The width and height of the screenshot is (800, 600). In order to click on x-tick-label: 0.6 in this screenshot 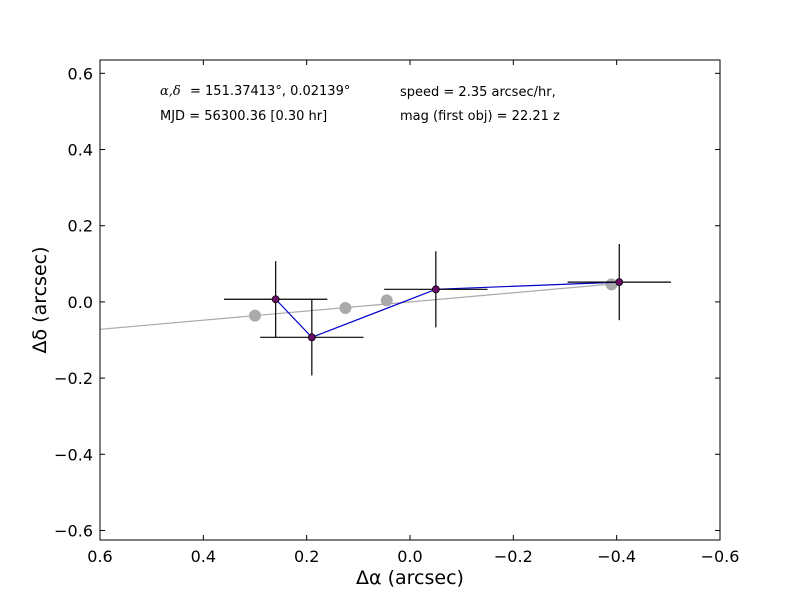, I will do `click(99, 556)`.